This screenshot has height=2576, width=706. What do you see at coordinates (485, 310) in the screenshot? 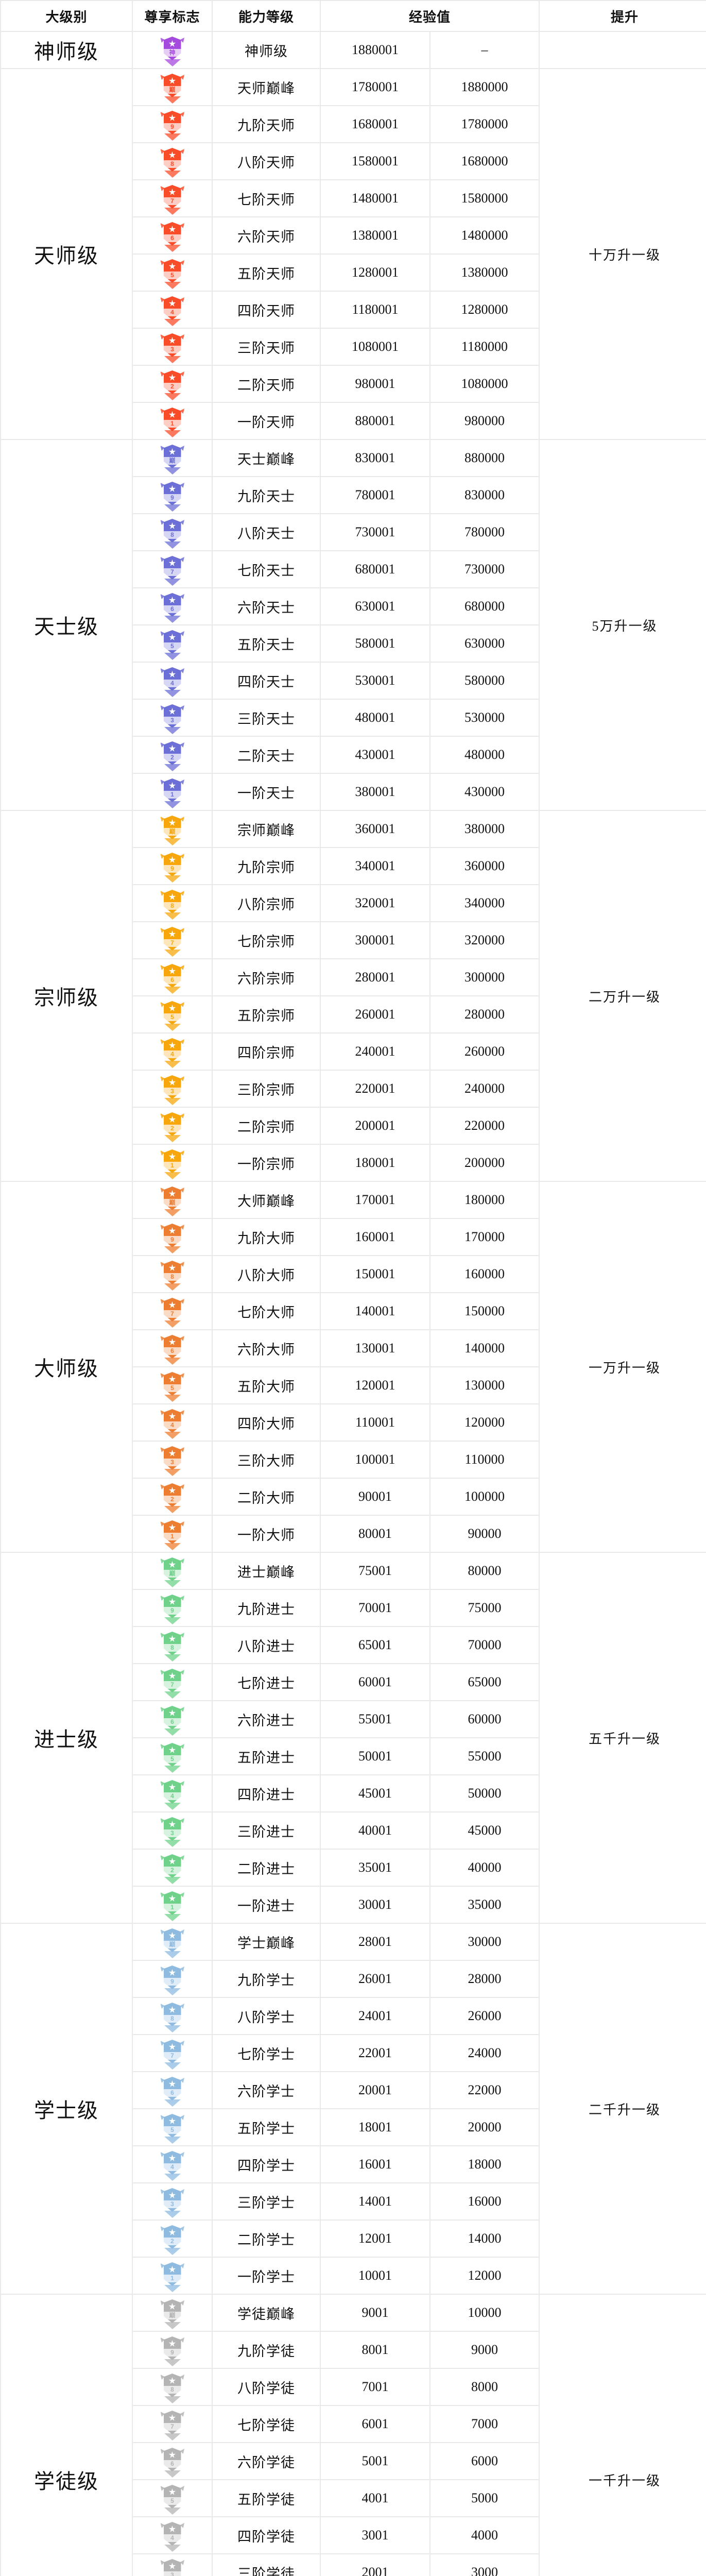
I see `experience-max-cell: 1280000` at bounding box center [485, 310].